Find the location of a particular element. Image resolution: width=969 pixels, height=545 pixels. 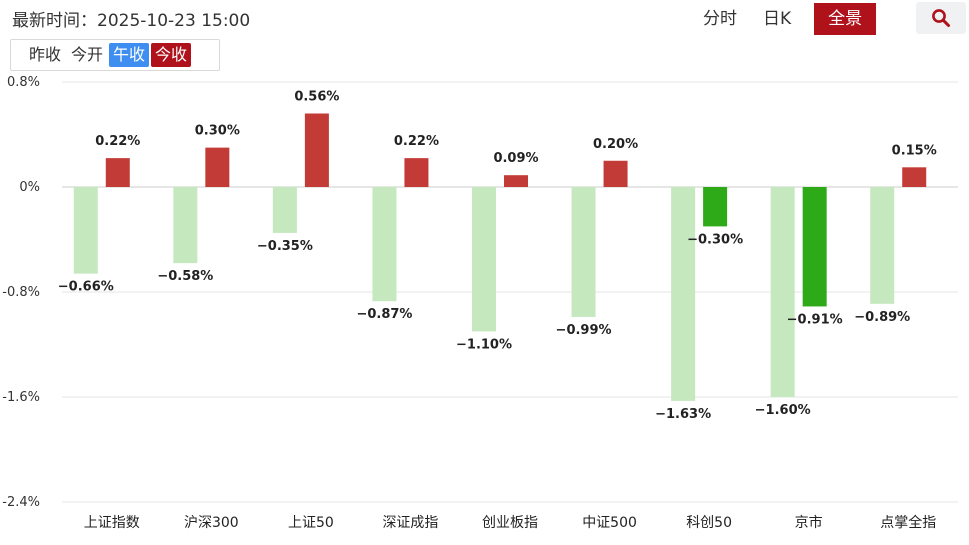

x-tick-label: 科创50 is located at coordinates (709, 523).